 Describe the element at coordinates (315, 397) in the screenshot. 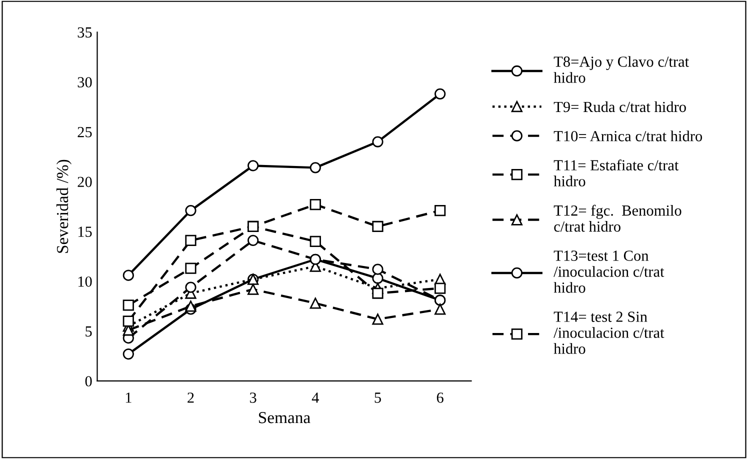

I see `x-tick-label: 4` at that location.